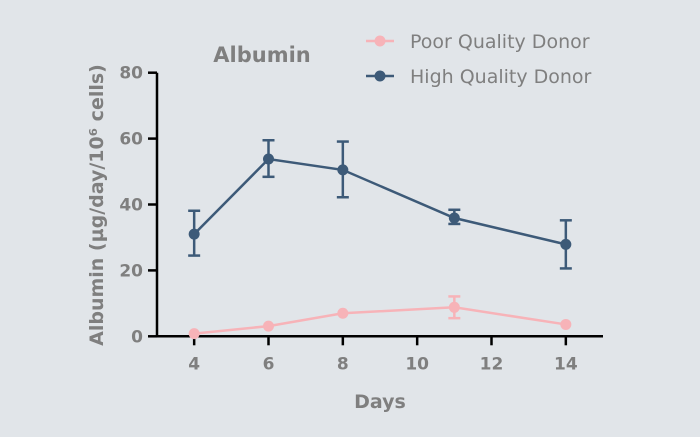  I want to click on y-tick-label: 60, so click(131, 140).